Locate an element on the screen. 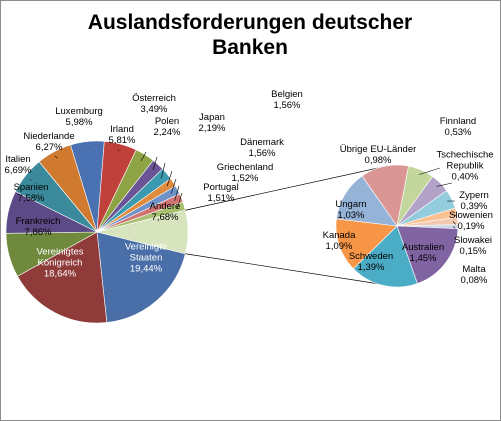  category-label: Griechenland is located at coordinates (245, 167).